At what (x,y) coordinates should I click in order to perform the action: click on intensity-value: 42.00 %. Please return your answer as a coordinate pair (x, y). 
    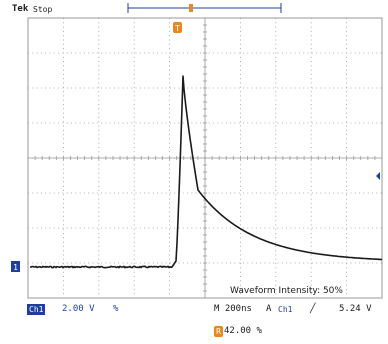
    Looking at the image, I should click on (243, 331).